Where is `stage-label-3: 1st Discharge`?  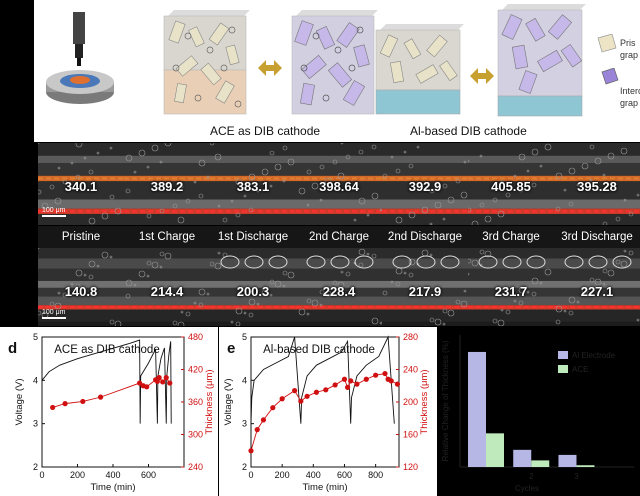
stage-label-3: 1st Discharge is located at coordinates (253, 237).